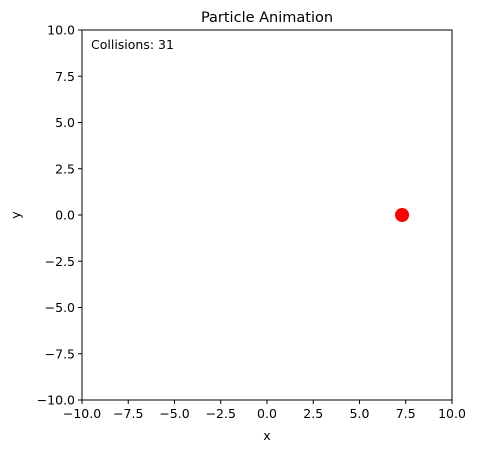  I want to click on y-tick-label: −5.0, so click(60, 307).